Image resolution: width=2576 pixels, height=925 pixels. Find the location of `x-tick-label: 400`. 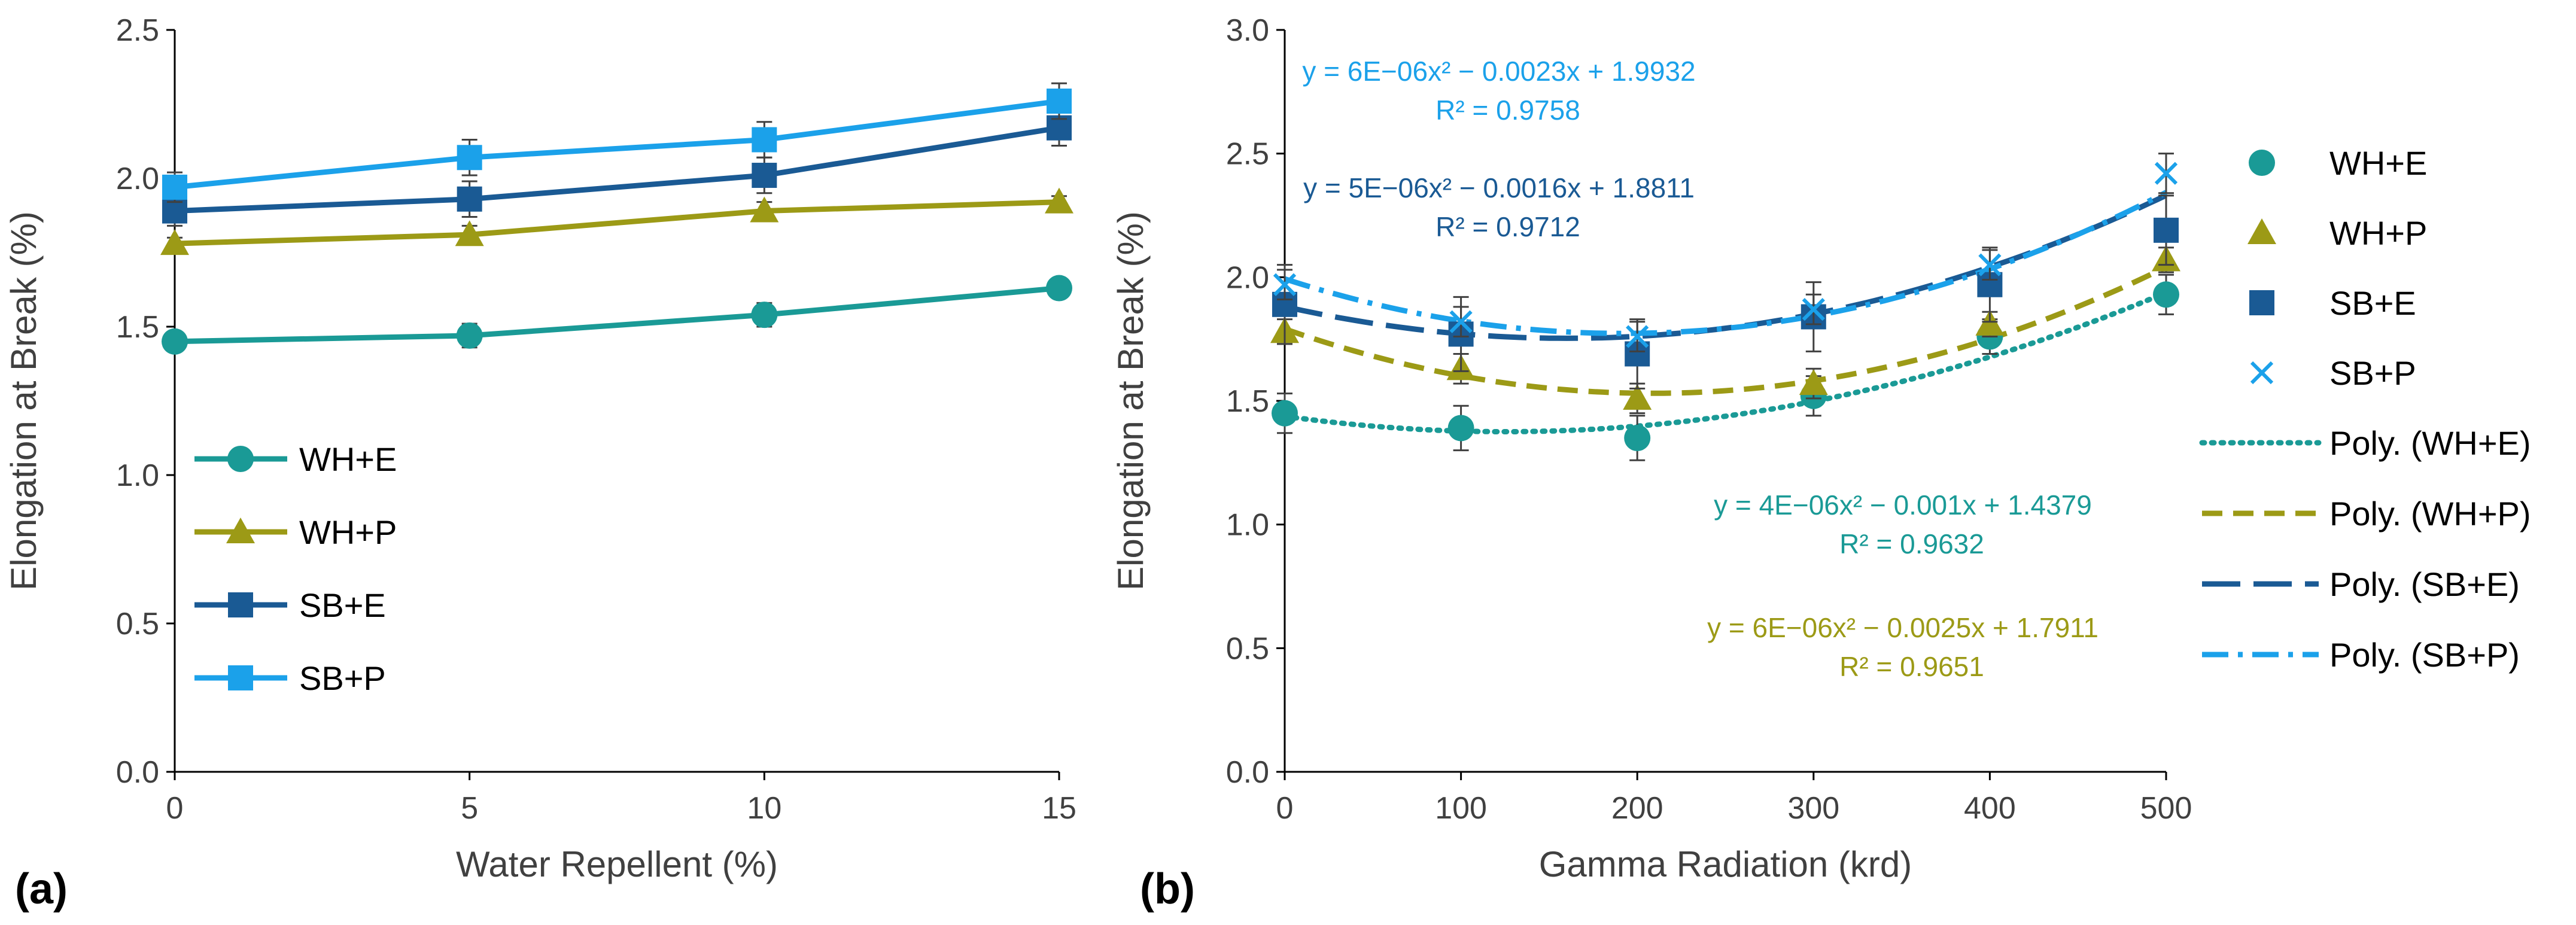

x-tick-label: 400 is located at coordinates (1990, 808).